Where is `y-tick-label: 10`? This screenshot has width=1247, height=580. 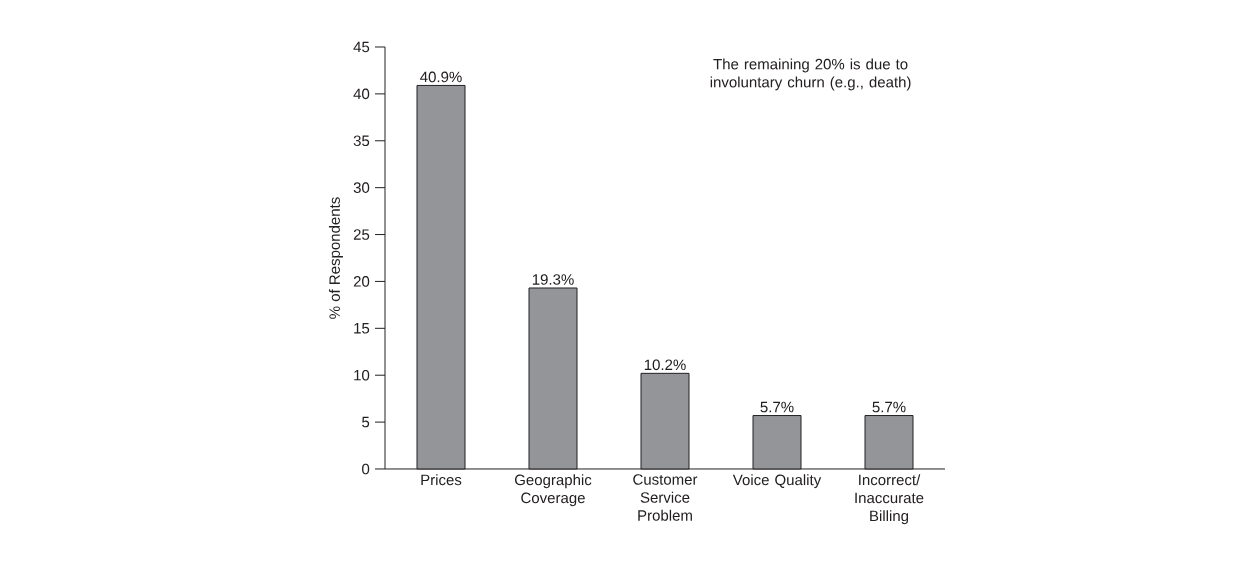 y-tick-label: 10 is located at coordinates (362, 375).